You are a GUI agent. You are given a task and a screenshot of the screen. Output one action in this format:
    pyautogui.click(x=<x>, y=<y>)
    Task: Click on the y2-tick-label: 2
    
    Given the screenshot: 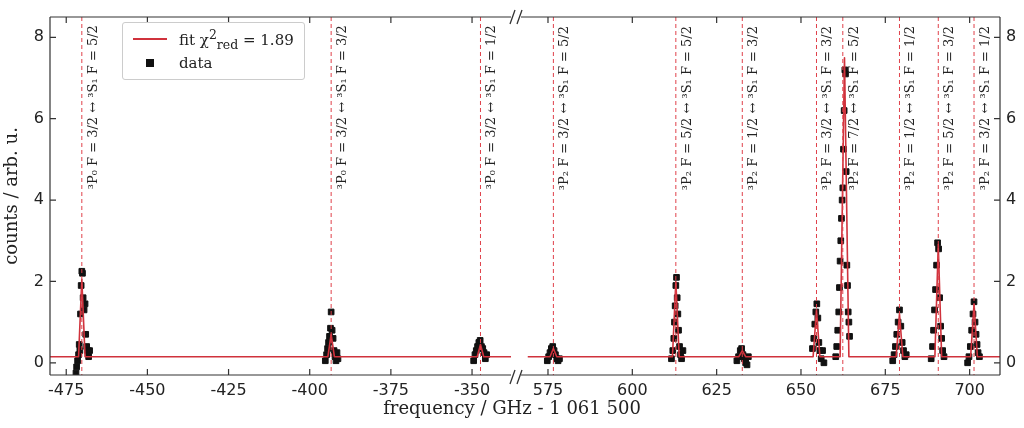 What is the action you would take?
    pyautogui.click(x=1011, y=280)
    